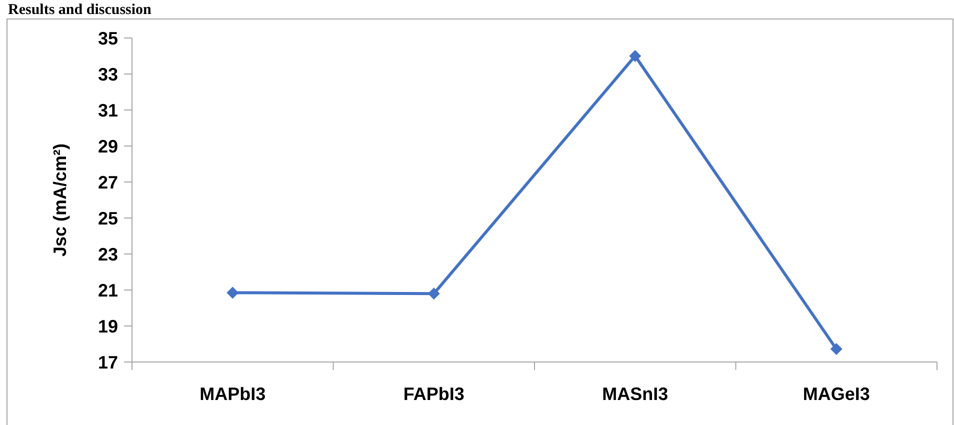 This screenshot has height=425, width=954. I want to click on y-tick-label: 33, so click(108, 74).